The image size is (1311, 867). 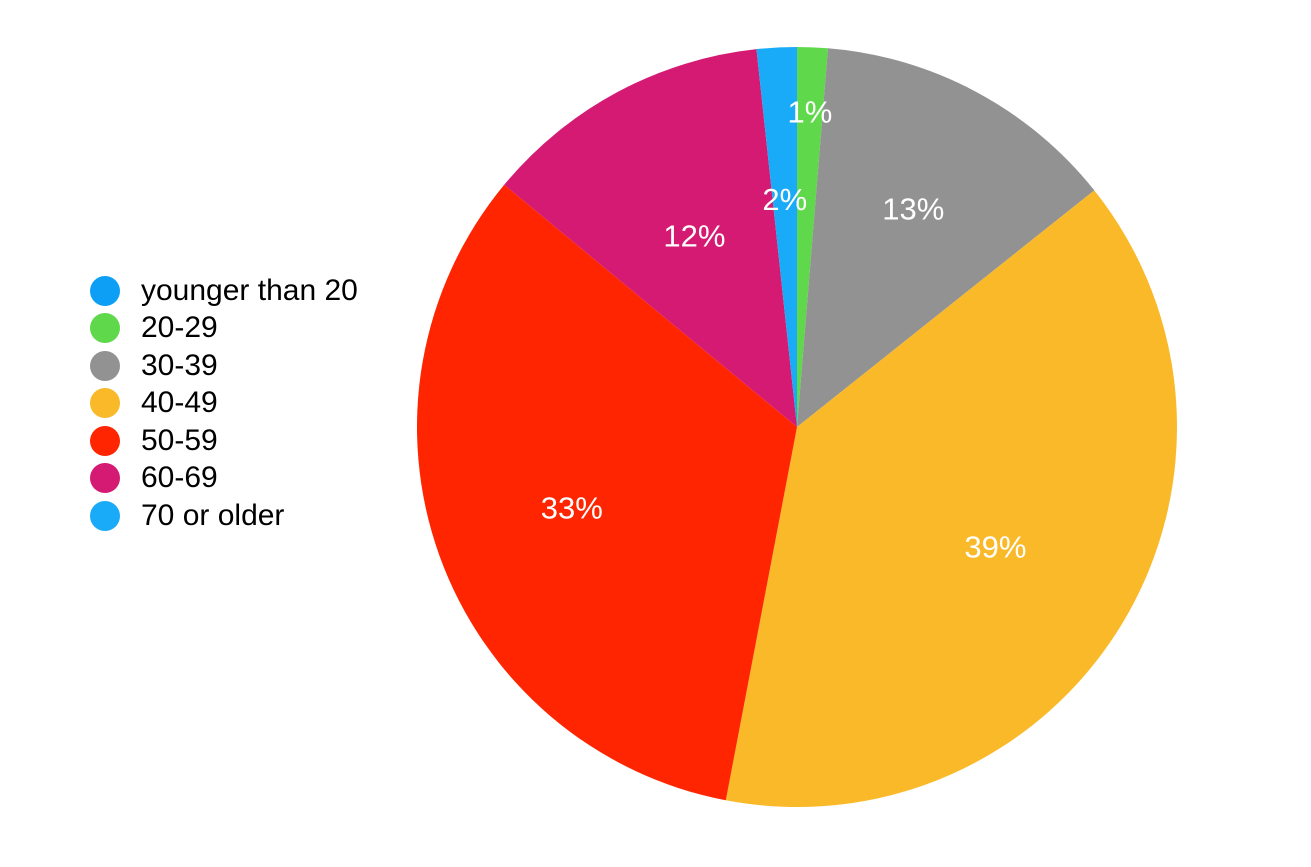 What do you see at coordinates (995, 546) in the screenshot?
I see `slice-label-40-49: 39%` at bounding box center [995, 546].